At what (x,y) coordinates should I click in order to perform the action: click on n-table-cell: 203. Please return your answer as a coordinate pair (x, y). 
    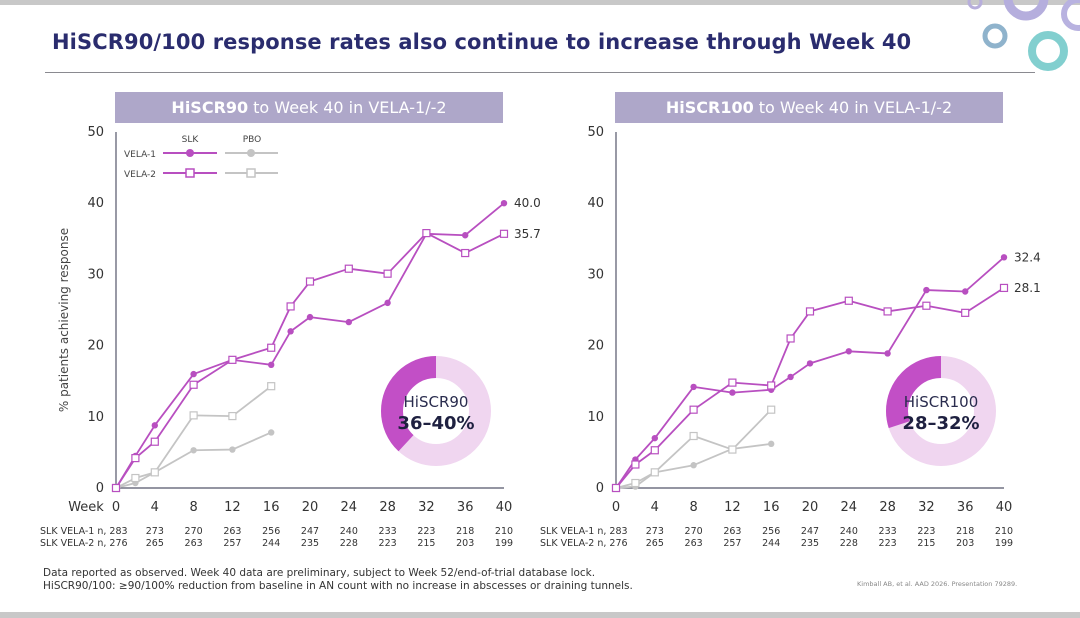
    Looking at the image, I should click on (465, 543).